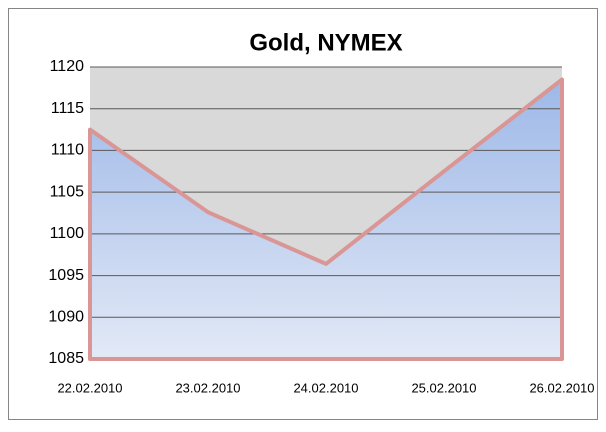 The height and width of the screenshot is (432, 606). Describe the element at coordinates (66, 317) in the screenshot. I see `y-tick-label: 1090` at that location.